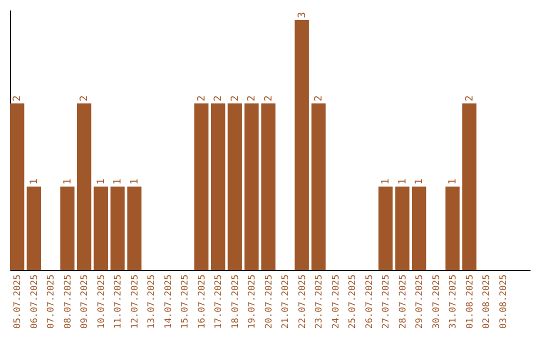 Image resolution: width=540 pixels, height=340 pixels. What do you see at coordinates (68, 301) in the screenshot?
I see `x-tick-label: 08.07.2025` at bounding box center [68, 301].